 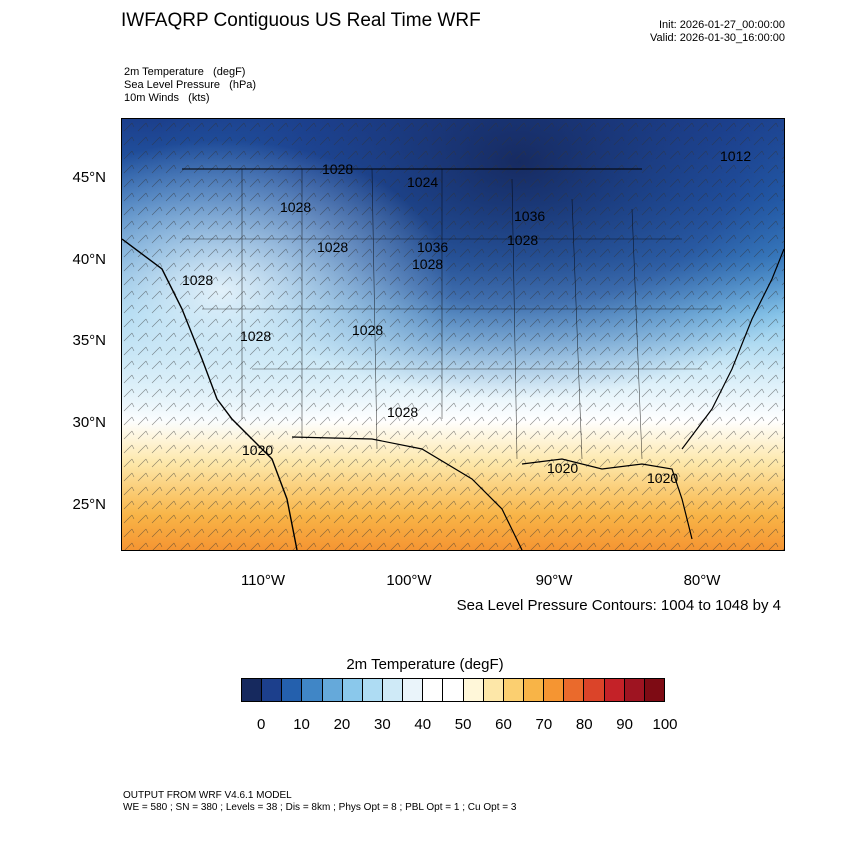 What do you see at coordinates (717, 38) in the screenshot?
I see `valid-time: Valid: 2026-01-30_16:00:00` at bounding box center [717, 38].